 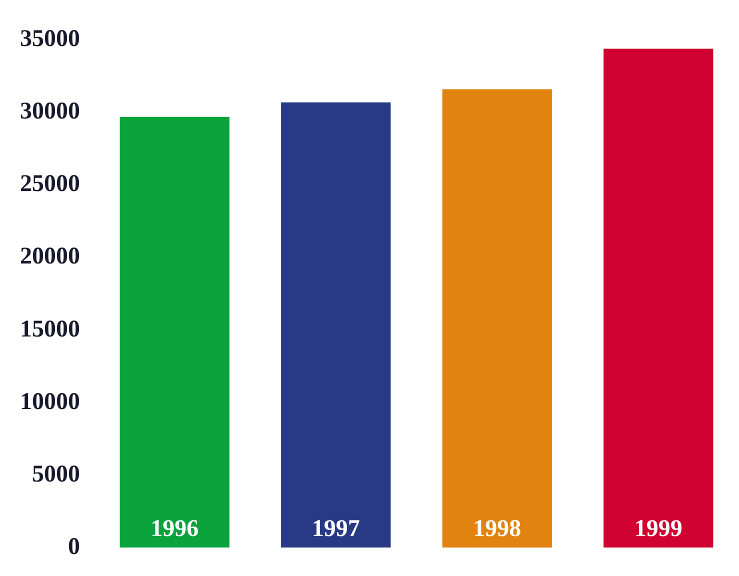 I want to click on y-tick-label: 0, so click(x=74, y=547).